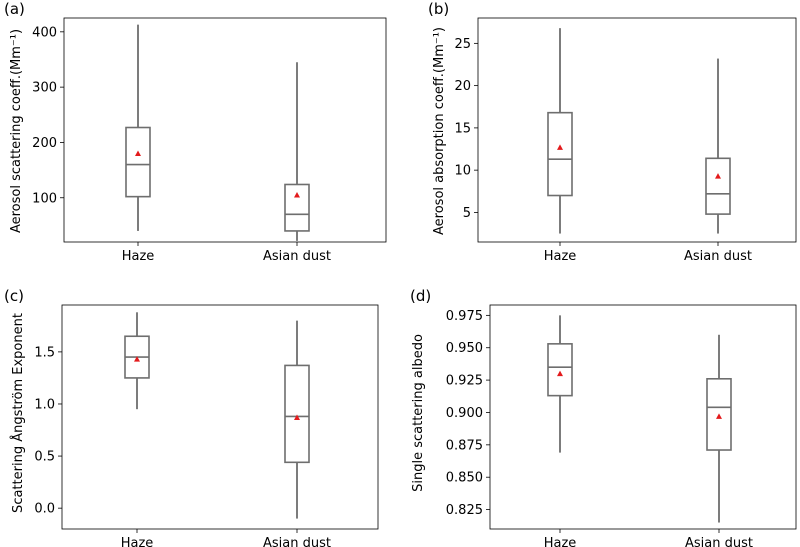  Describe the element at coordinates (418, 413) in the screenshot. I see `panel-d-ylabel: Single scattering albedo` at that location.